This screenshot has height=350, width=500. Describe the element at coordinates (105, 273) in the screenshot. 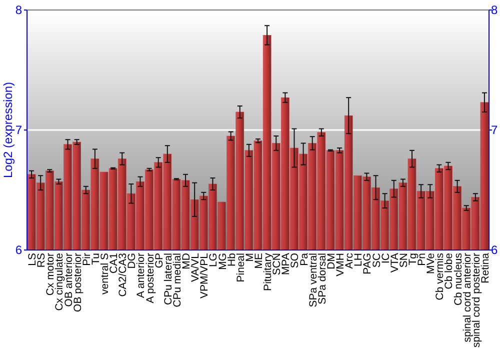

I see `x-tick-label: ventral S` at that location.